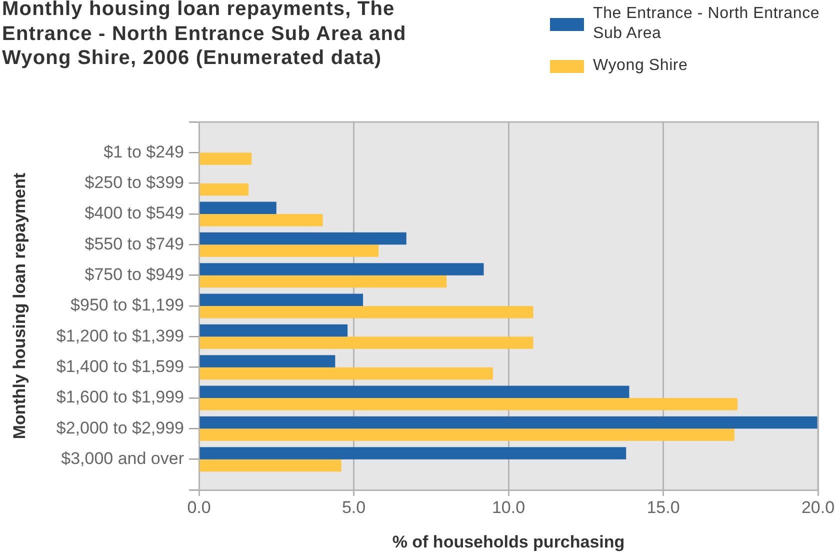  I want to click on chart-title: Monthly housing loan repayments, The Entrance - North Entrance Sub Area and Wyong Shire, 2006 (Enumerated data), so click(205, 35).